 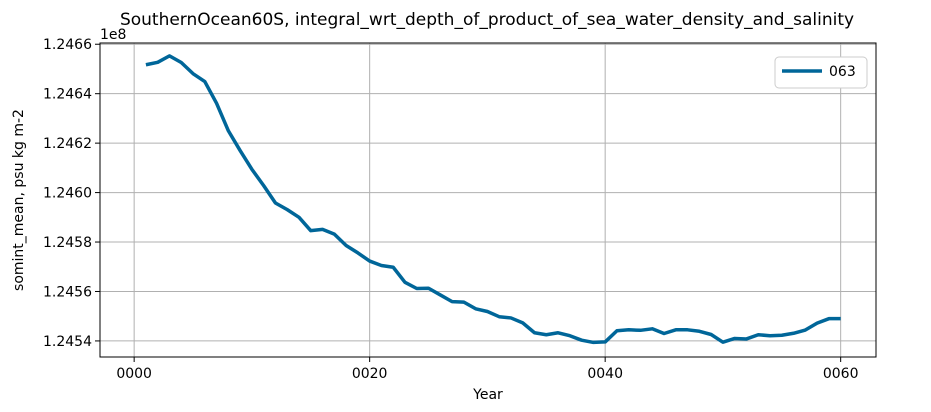 What do you see at coordinates (487, 395) in the screenshot?
I see `x-axis-label: Year` at bounding box center [487, 395].